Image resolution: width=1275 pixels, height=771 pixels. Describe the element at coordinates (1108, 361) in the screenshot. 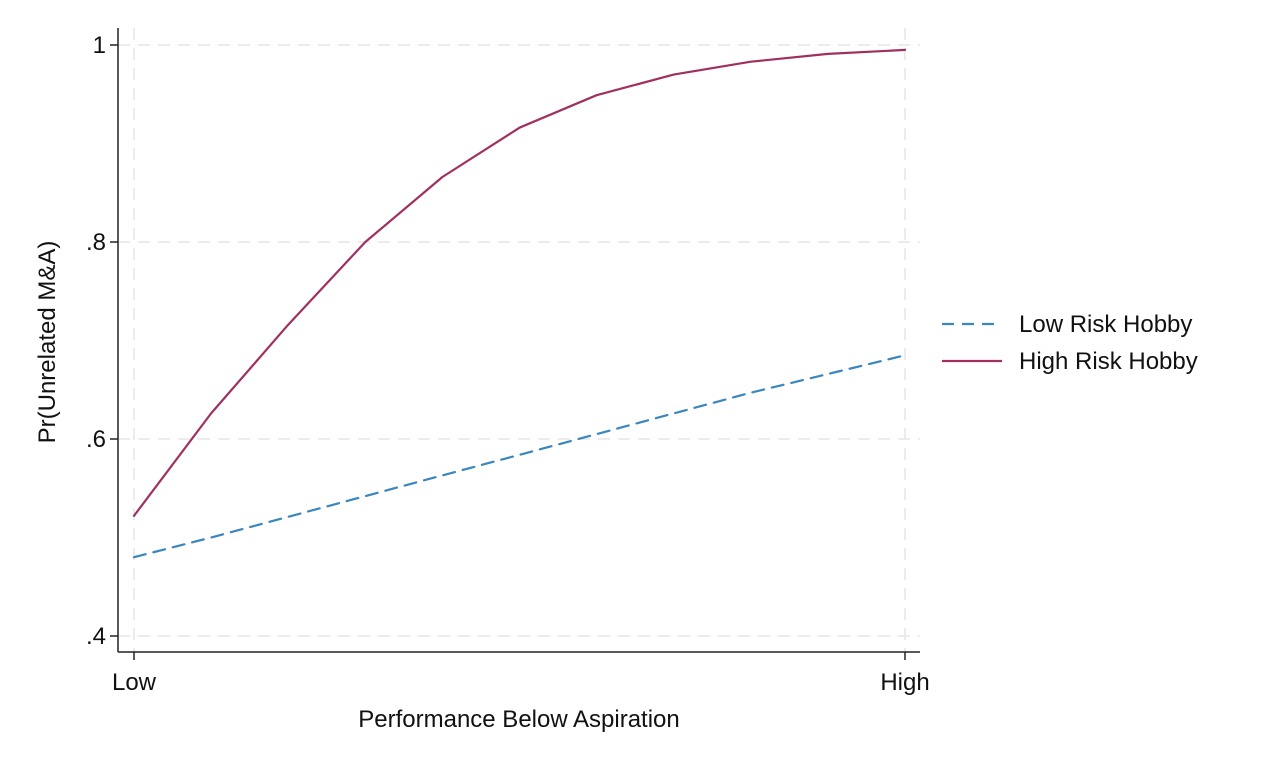

I see `legend-label-1: High Risk Hobby` at that location.